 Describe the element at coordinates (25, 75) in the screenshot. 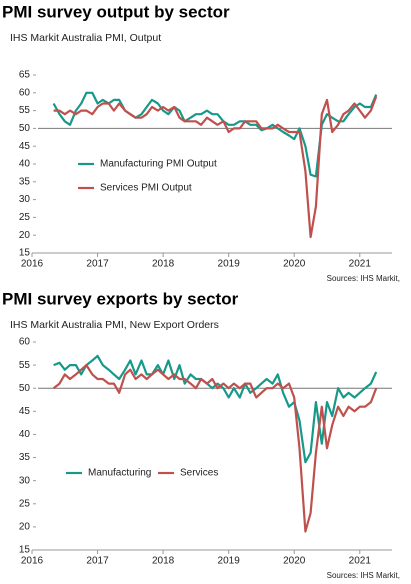

I see `y-tick-label: 65` at that location.